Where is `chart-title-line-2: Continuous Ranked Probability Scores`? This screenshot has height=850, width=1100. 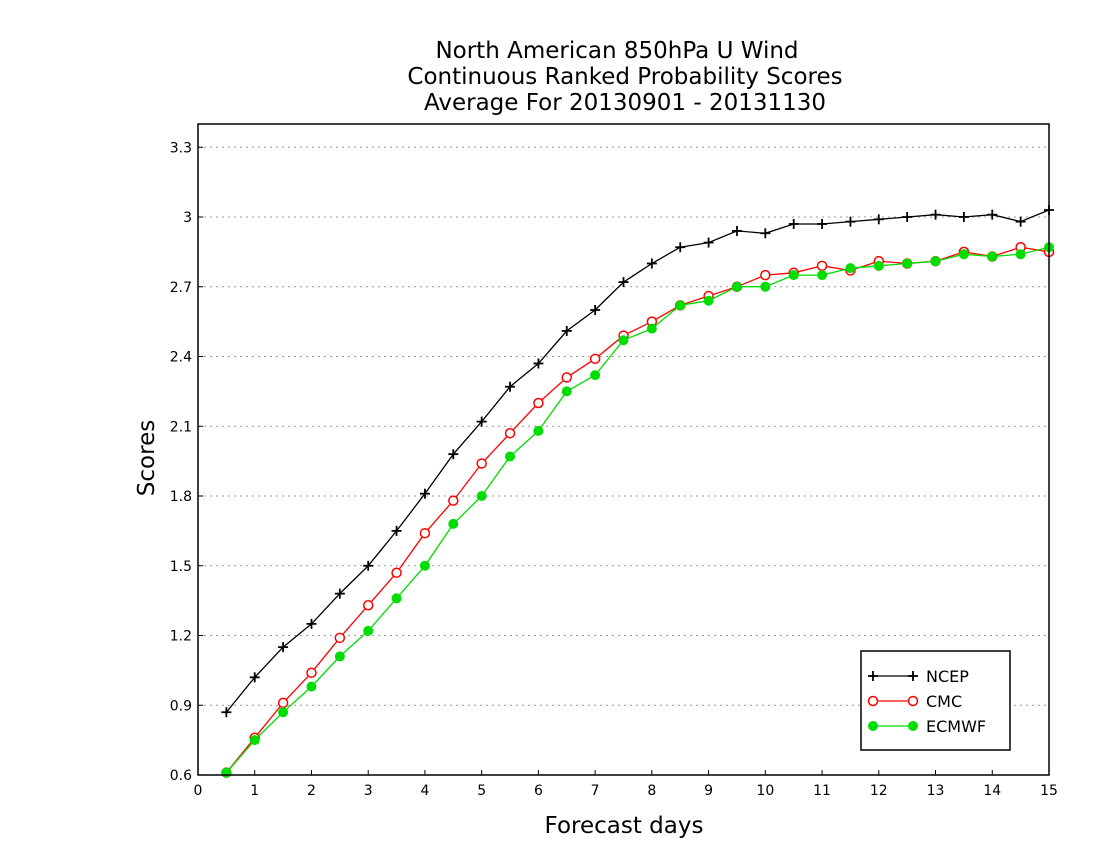 chart-title-line-2: Continuous Ranked Probability Scores is located at coordinates (624, 77).